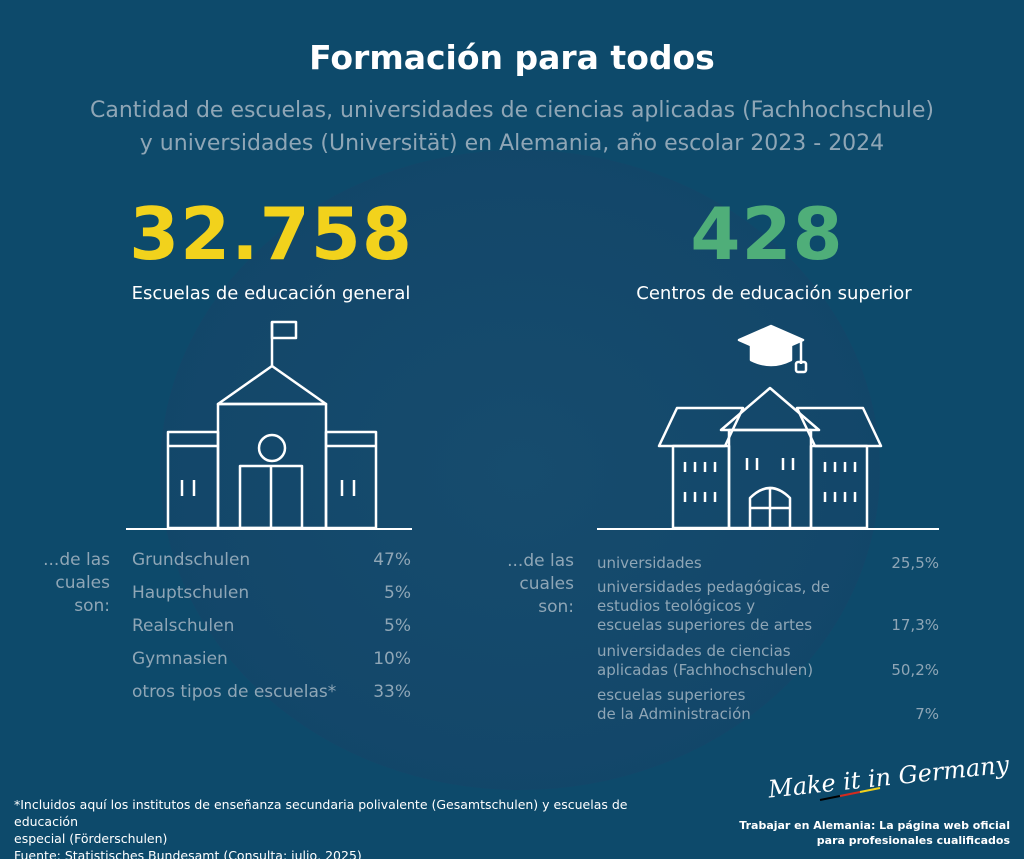  What do you see at coordinates (676, 606) in the screenshot?
I see `category-label: estudios teológicos y` at bounding box center [676, 606].